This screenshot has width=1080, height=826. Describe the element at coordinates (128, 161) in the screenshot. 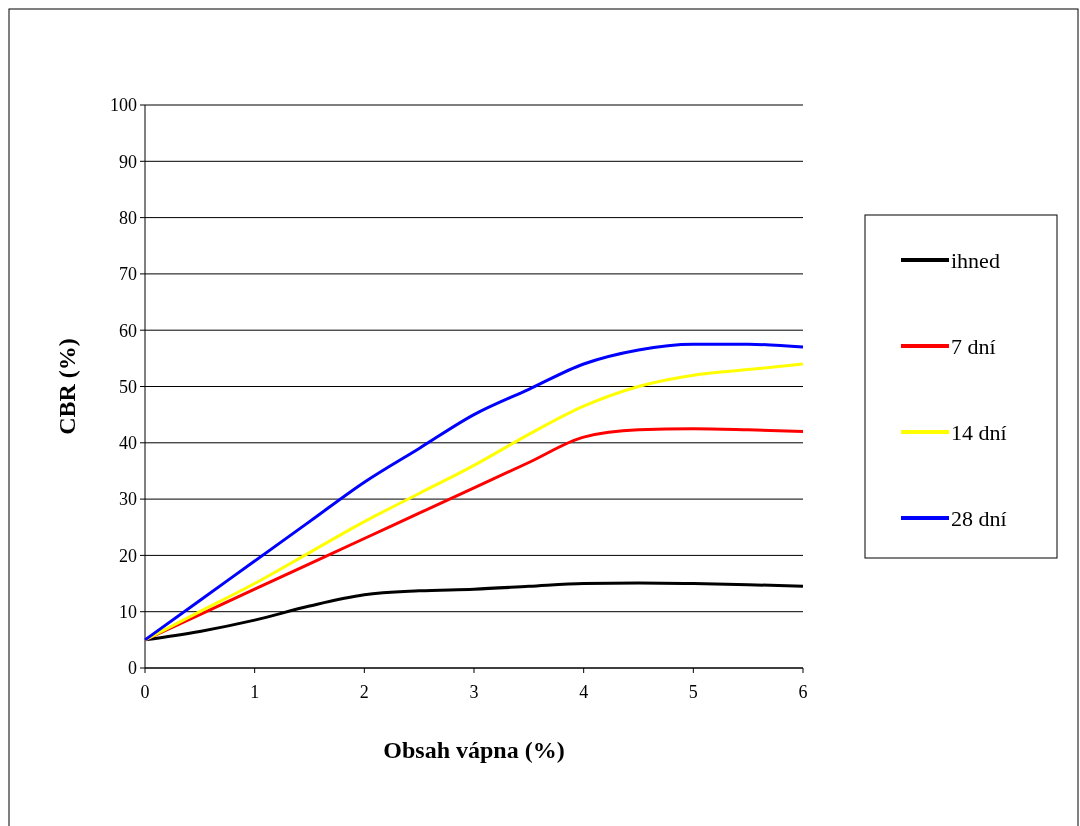

I see `y-tick-label: 90` at that location.